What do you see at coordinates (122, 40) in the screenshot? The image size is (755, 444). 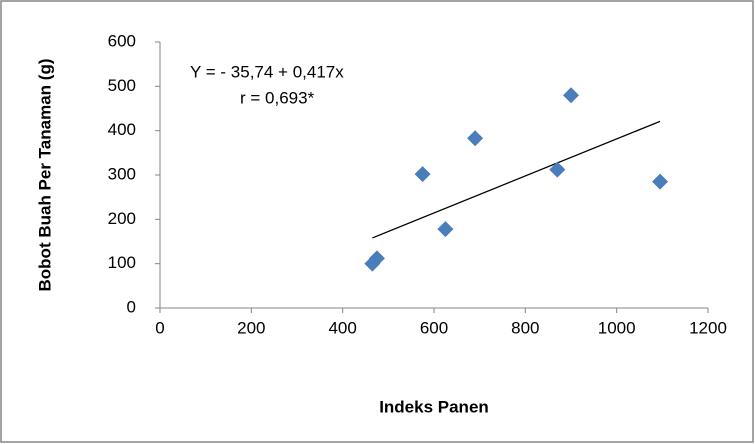 I see `y-tick-label: 600` at bounding box center [122, 40].